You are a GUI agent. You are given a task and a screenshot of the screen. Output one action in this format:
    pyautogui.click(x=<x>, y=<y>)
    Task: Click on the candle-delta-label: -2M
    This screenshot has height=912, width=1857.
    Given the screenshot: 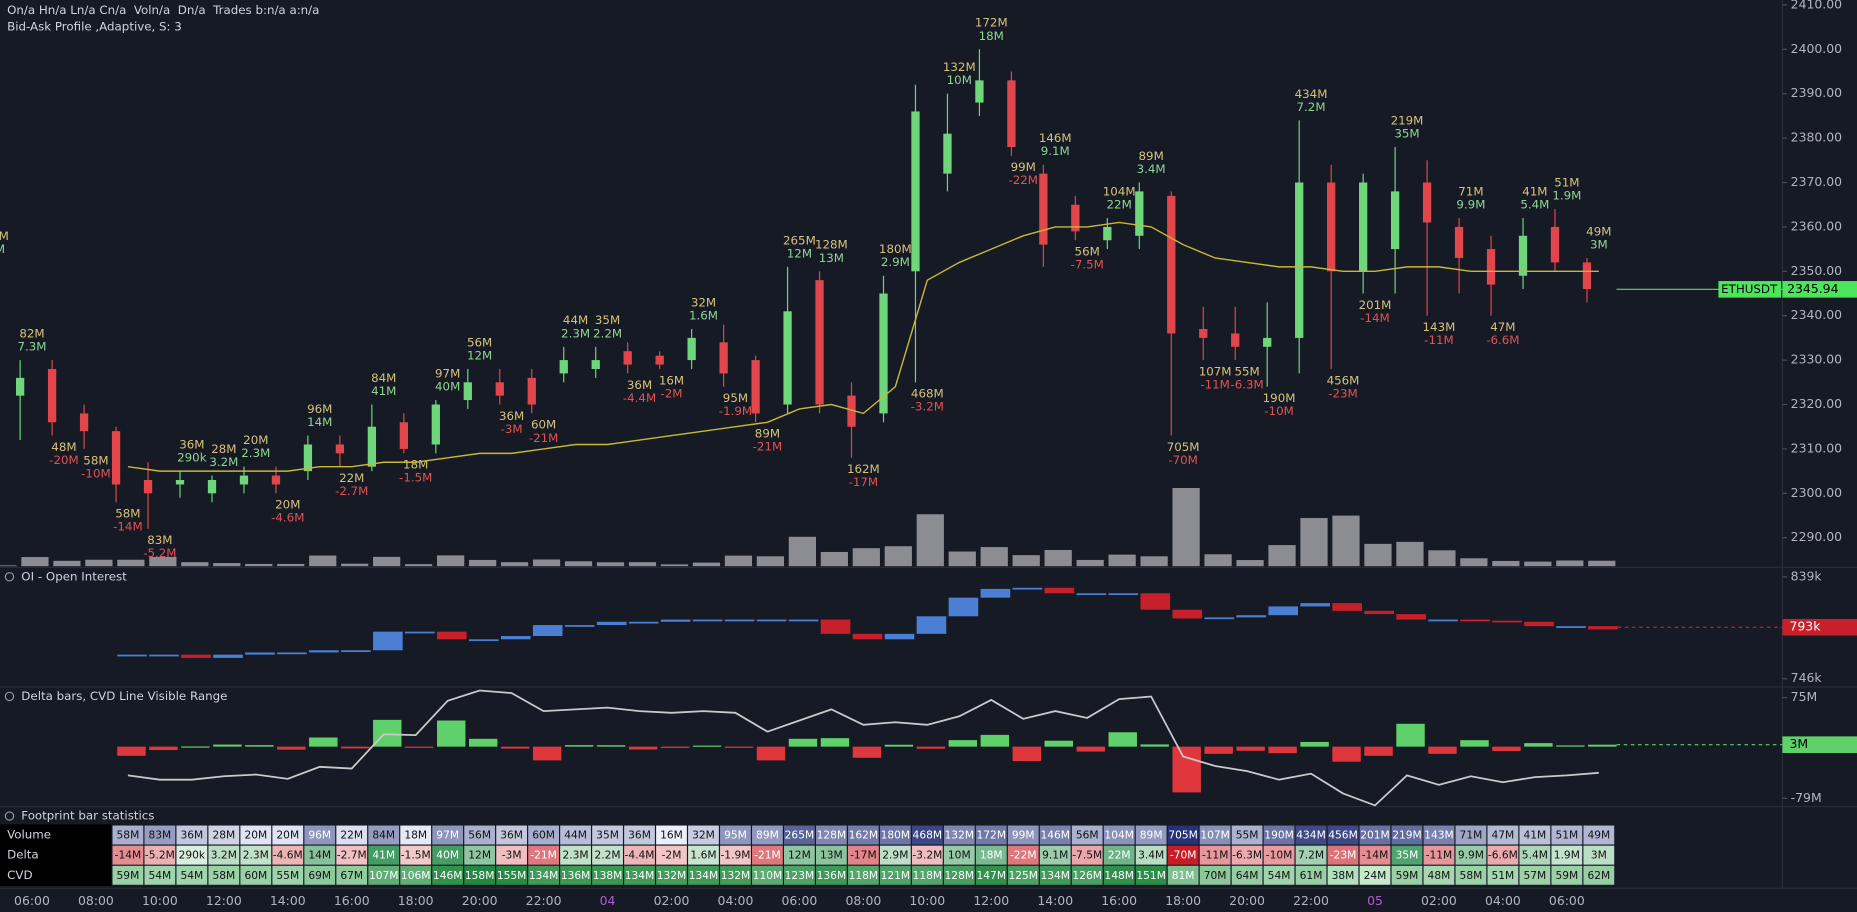 What is the action you would take?
    pyautogui.click(x=672, y=393)
    